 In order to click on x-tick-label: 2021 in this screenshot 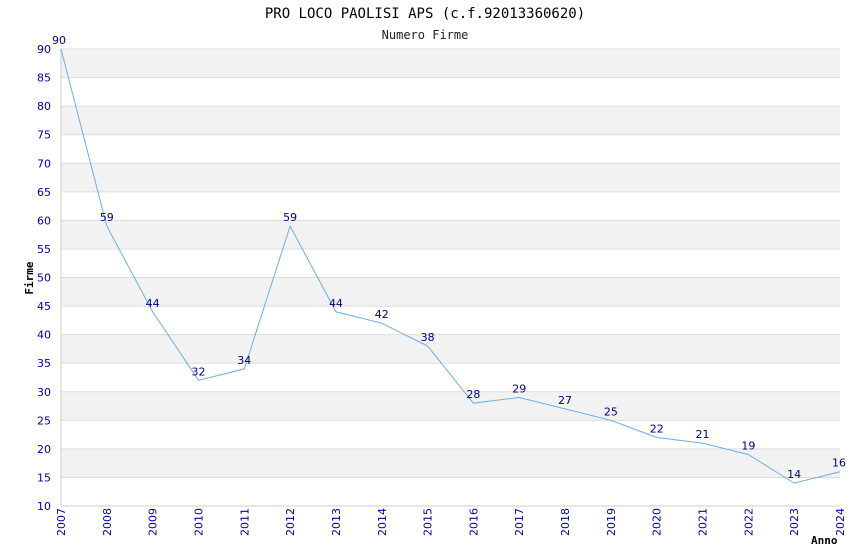, I will do `click(703, 522)`.